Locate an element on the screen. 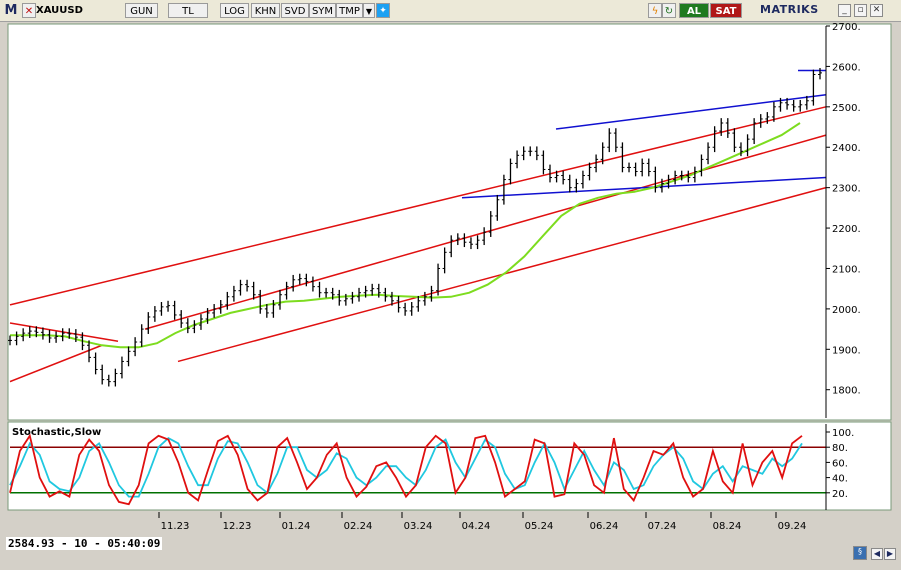  price-y-tick-label: 2200. is located at coordinates (846, 229).